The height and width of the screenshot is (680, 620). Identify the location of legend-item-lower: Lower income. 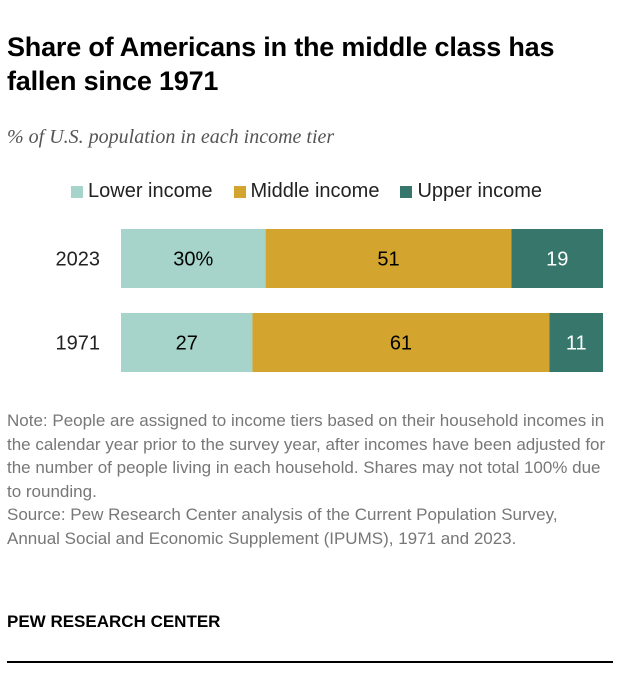
(142, 191).